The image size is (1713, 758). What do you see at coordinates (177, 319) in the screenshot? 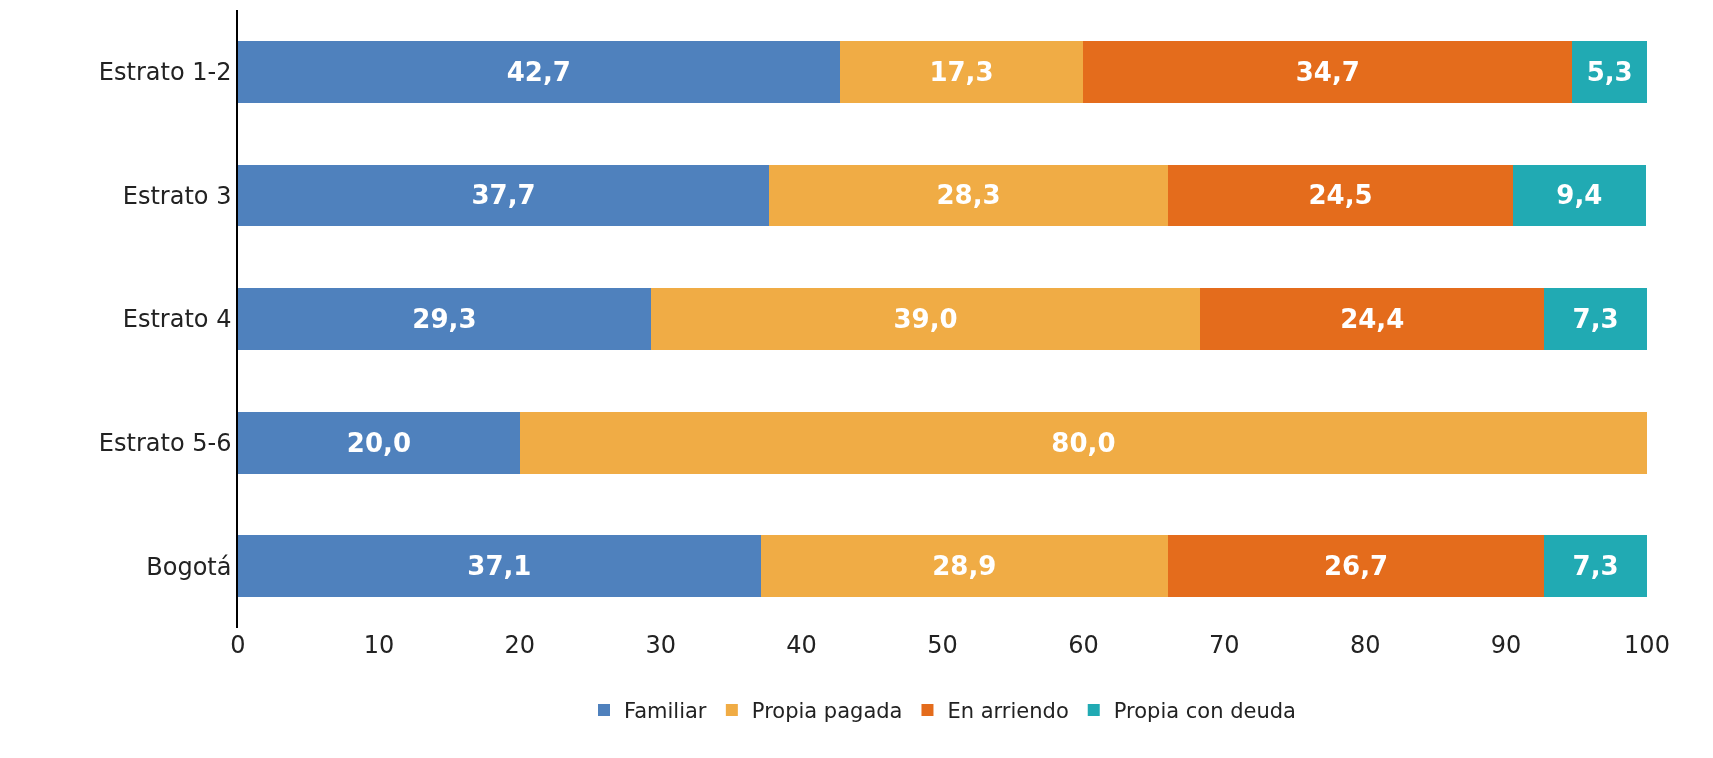
I see `y-tick-label: Estrato 4` at bounding box center [177, 319].